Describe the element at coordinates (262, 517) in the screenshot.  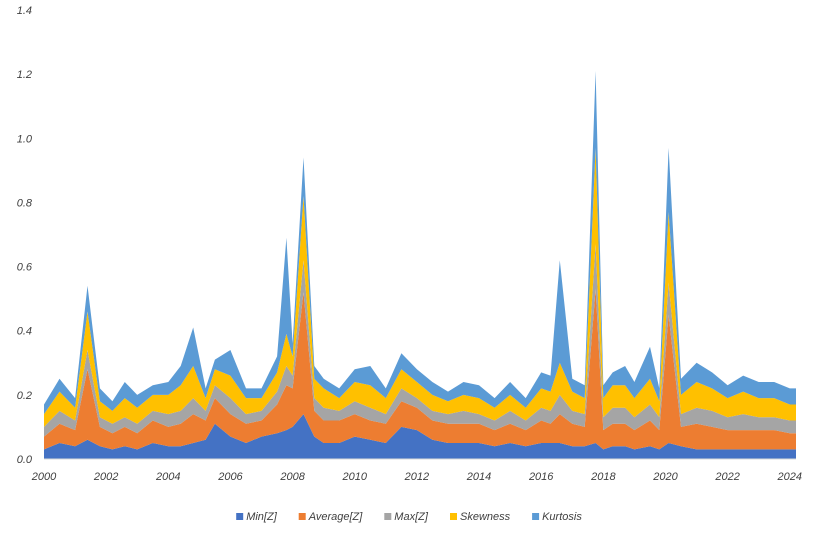
I see `legend-label: Min[Z]` at that location.